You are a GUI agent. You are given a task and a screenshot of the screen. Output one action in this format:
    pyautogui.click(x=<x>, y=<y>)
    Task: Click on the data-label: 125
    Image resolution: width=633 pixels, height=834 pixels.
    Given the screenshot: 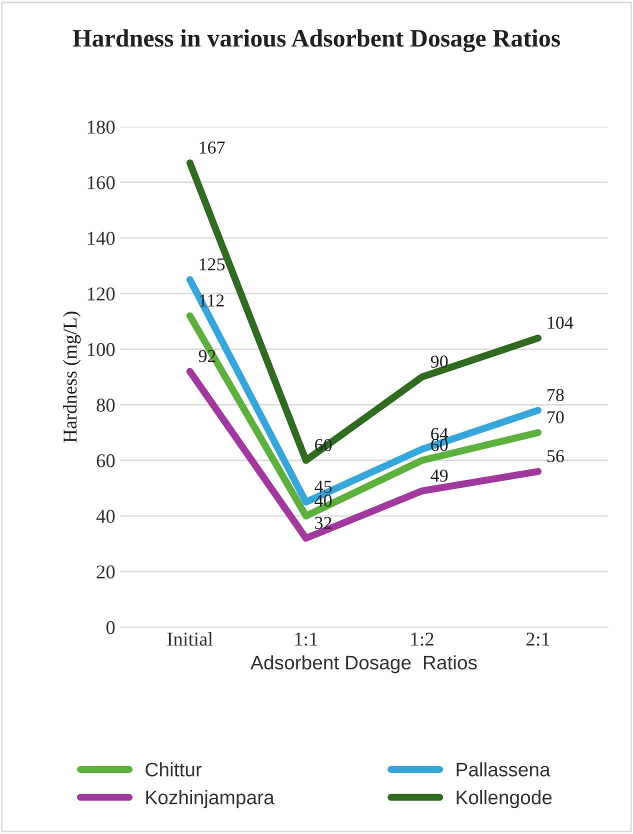 What is the action you would take?
    pyautogui.click(x=212, y=264)
    